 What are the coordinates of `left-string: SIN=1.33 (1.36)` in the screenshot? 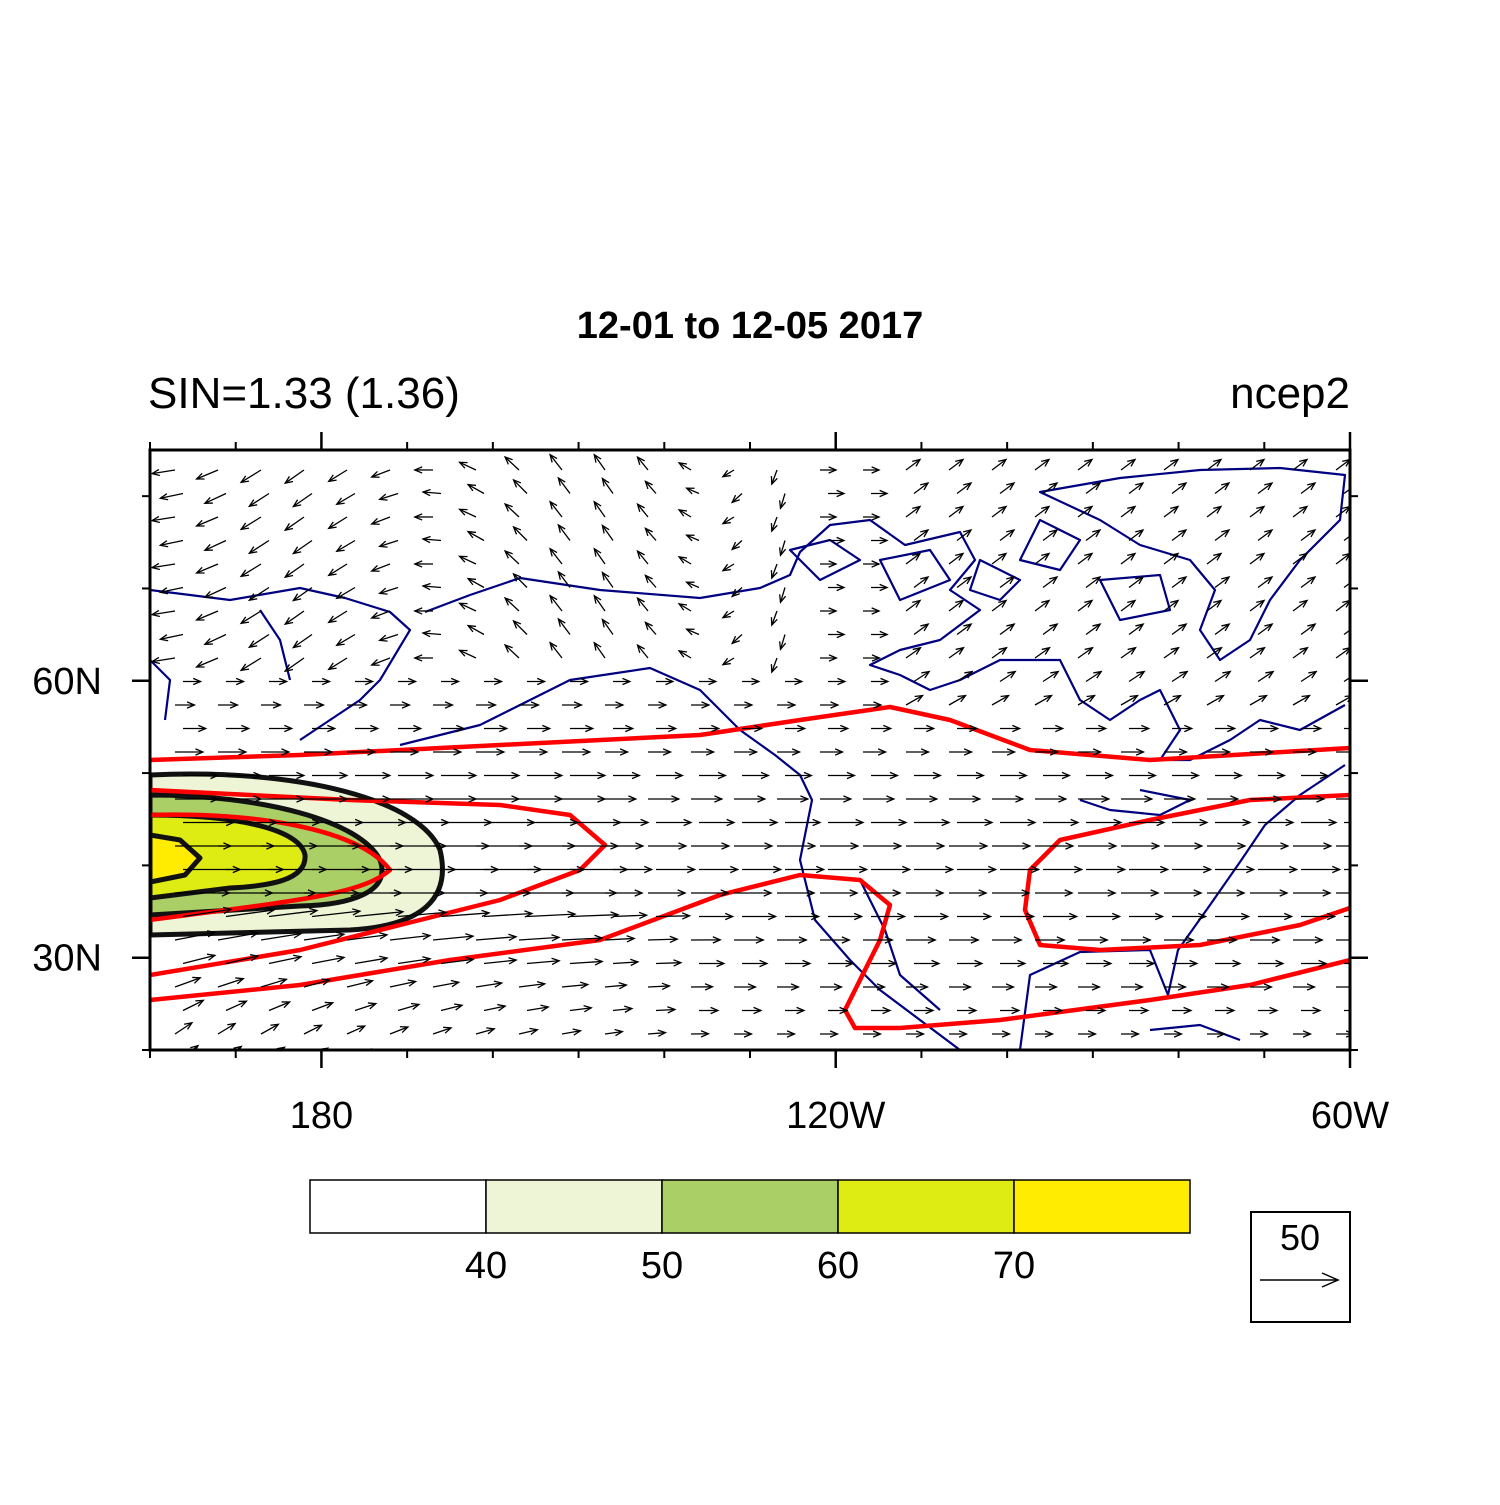 It's located at (304, 393).